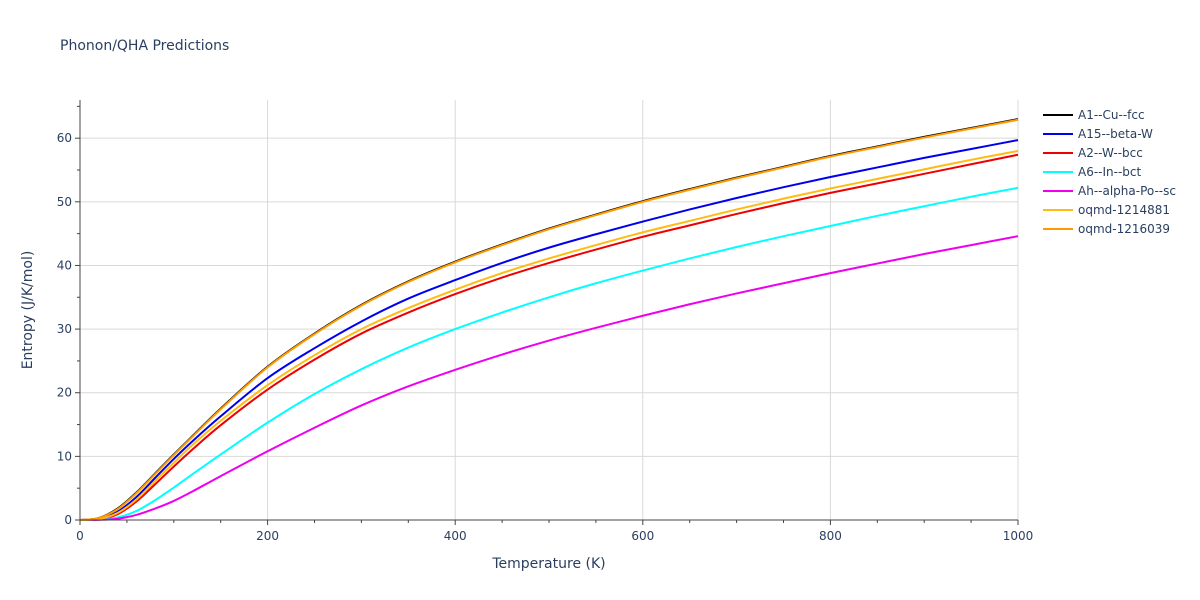 The width and height of the screenshot is (1200, 600). What do you see at coordinates (64, 393) in the screenshot?
I see `y-tick-label: 20` at bounding box center [64, 393].